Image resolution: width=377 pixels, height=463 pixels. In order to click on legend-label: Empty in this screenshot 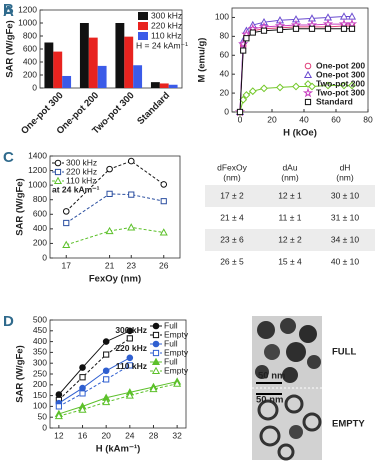, I will do `click(176, 370)`.